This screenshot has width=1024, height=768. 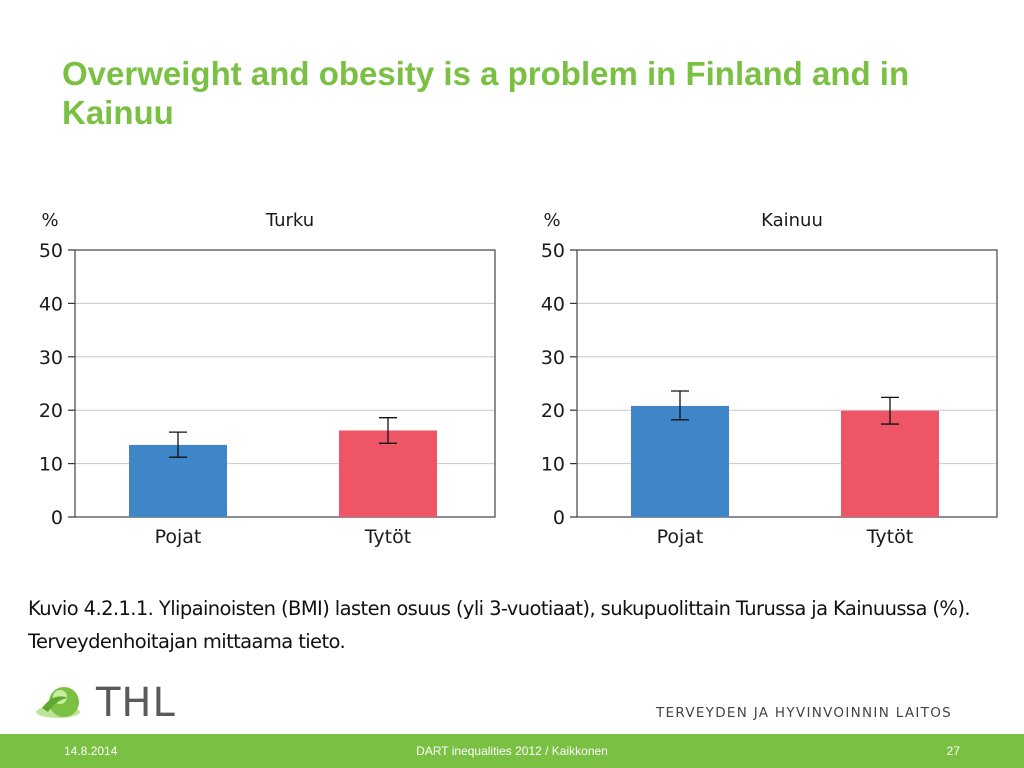 What do you see at coordinates (187, 641) in the screenshot?
I see `caption-line-2: Terveydenhoitajan mittaama tieto.` at bounding box center [187, 641].